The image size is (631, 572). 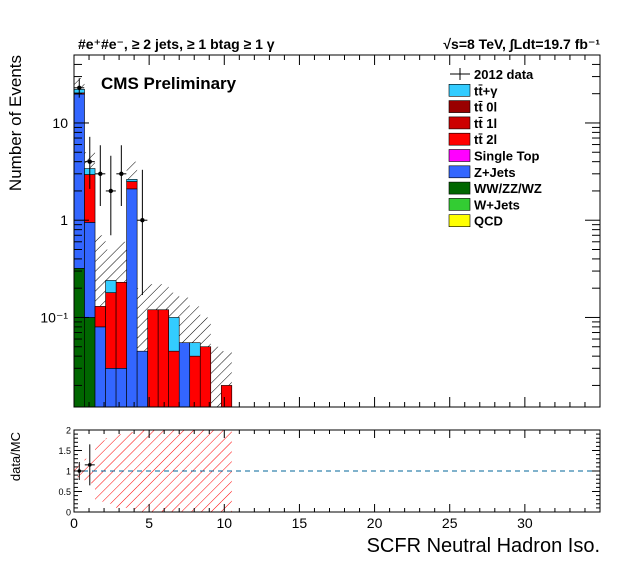 I want to click on main-y-axis-title: Number of Events, so click(x=15, y=123).